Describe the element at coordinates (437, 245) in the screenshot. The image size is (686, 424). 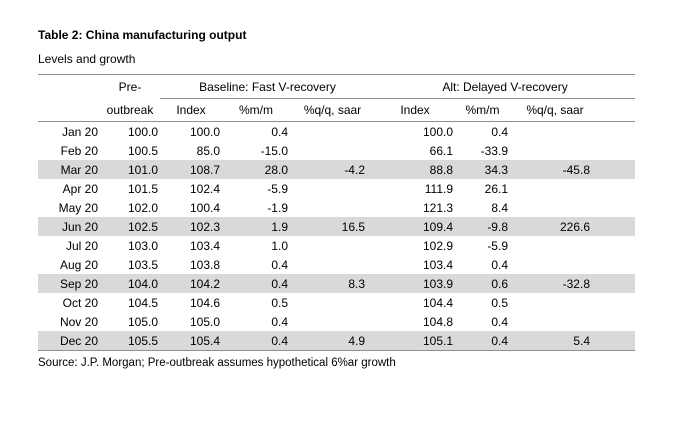
I see `alt-index-cell: 102.9` at that location.